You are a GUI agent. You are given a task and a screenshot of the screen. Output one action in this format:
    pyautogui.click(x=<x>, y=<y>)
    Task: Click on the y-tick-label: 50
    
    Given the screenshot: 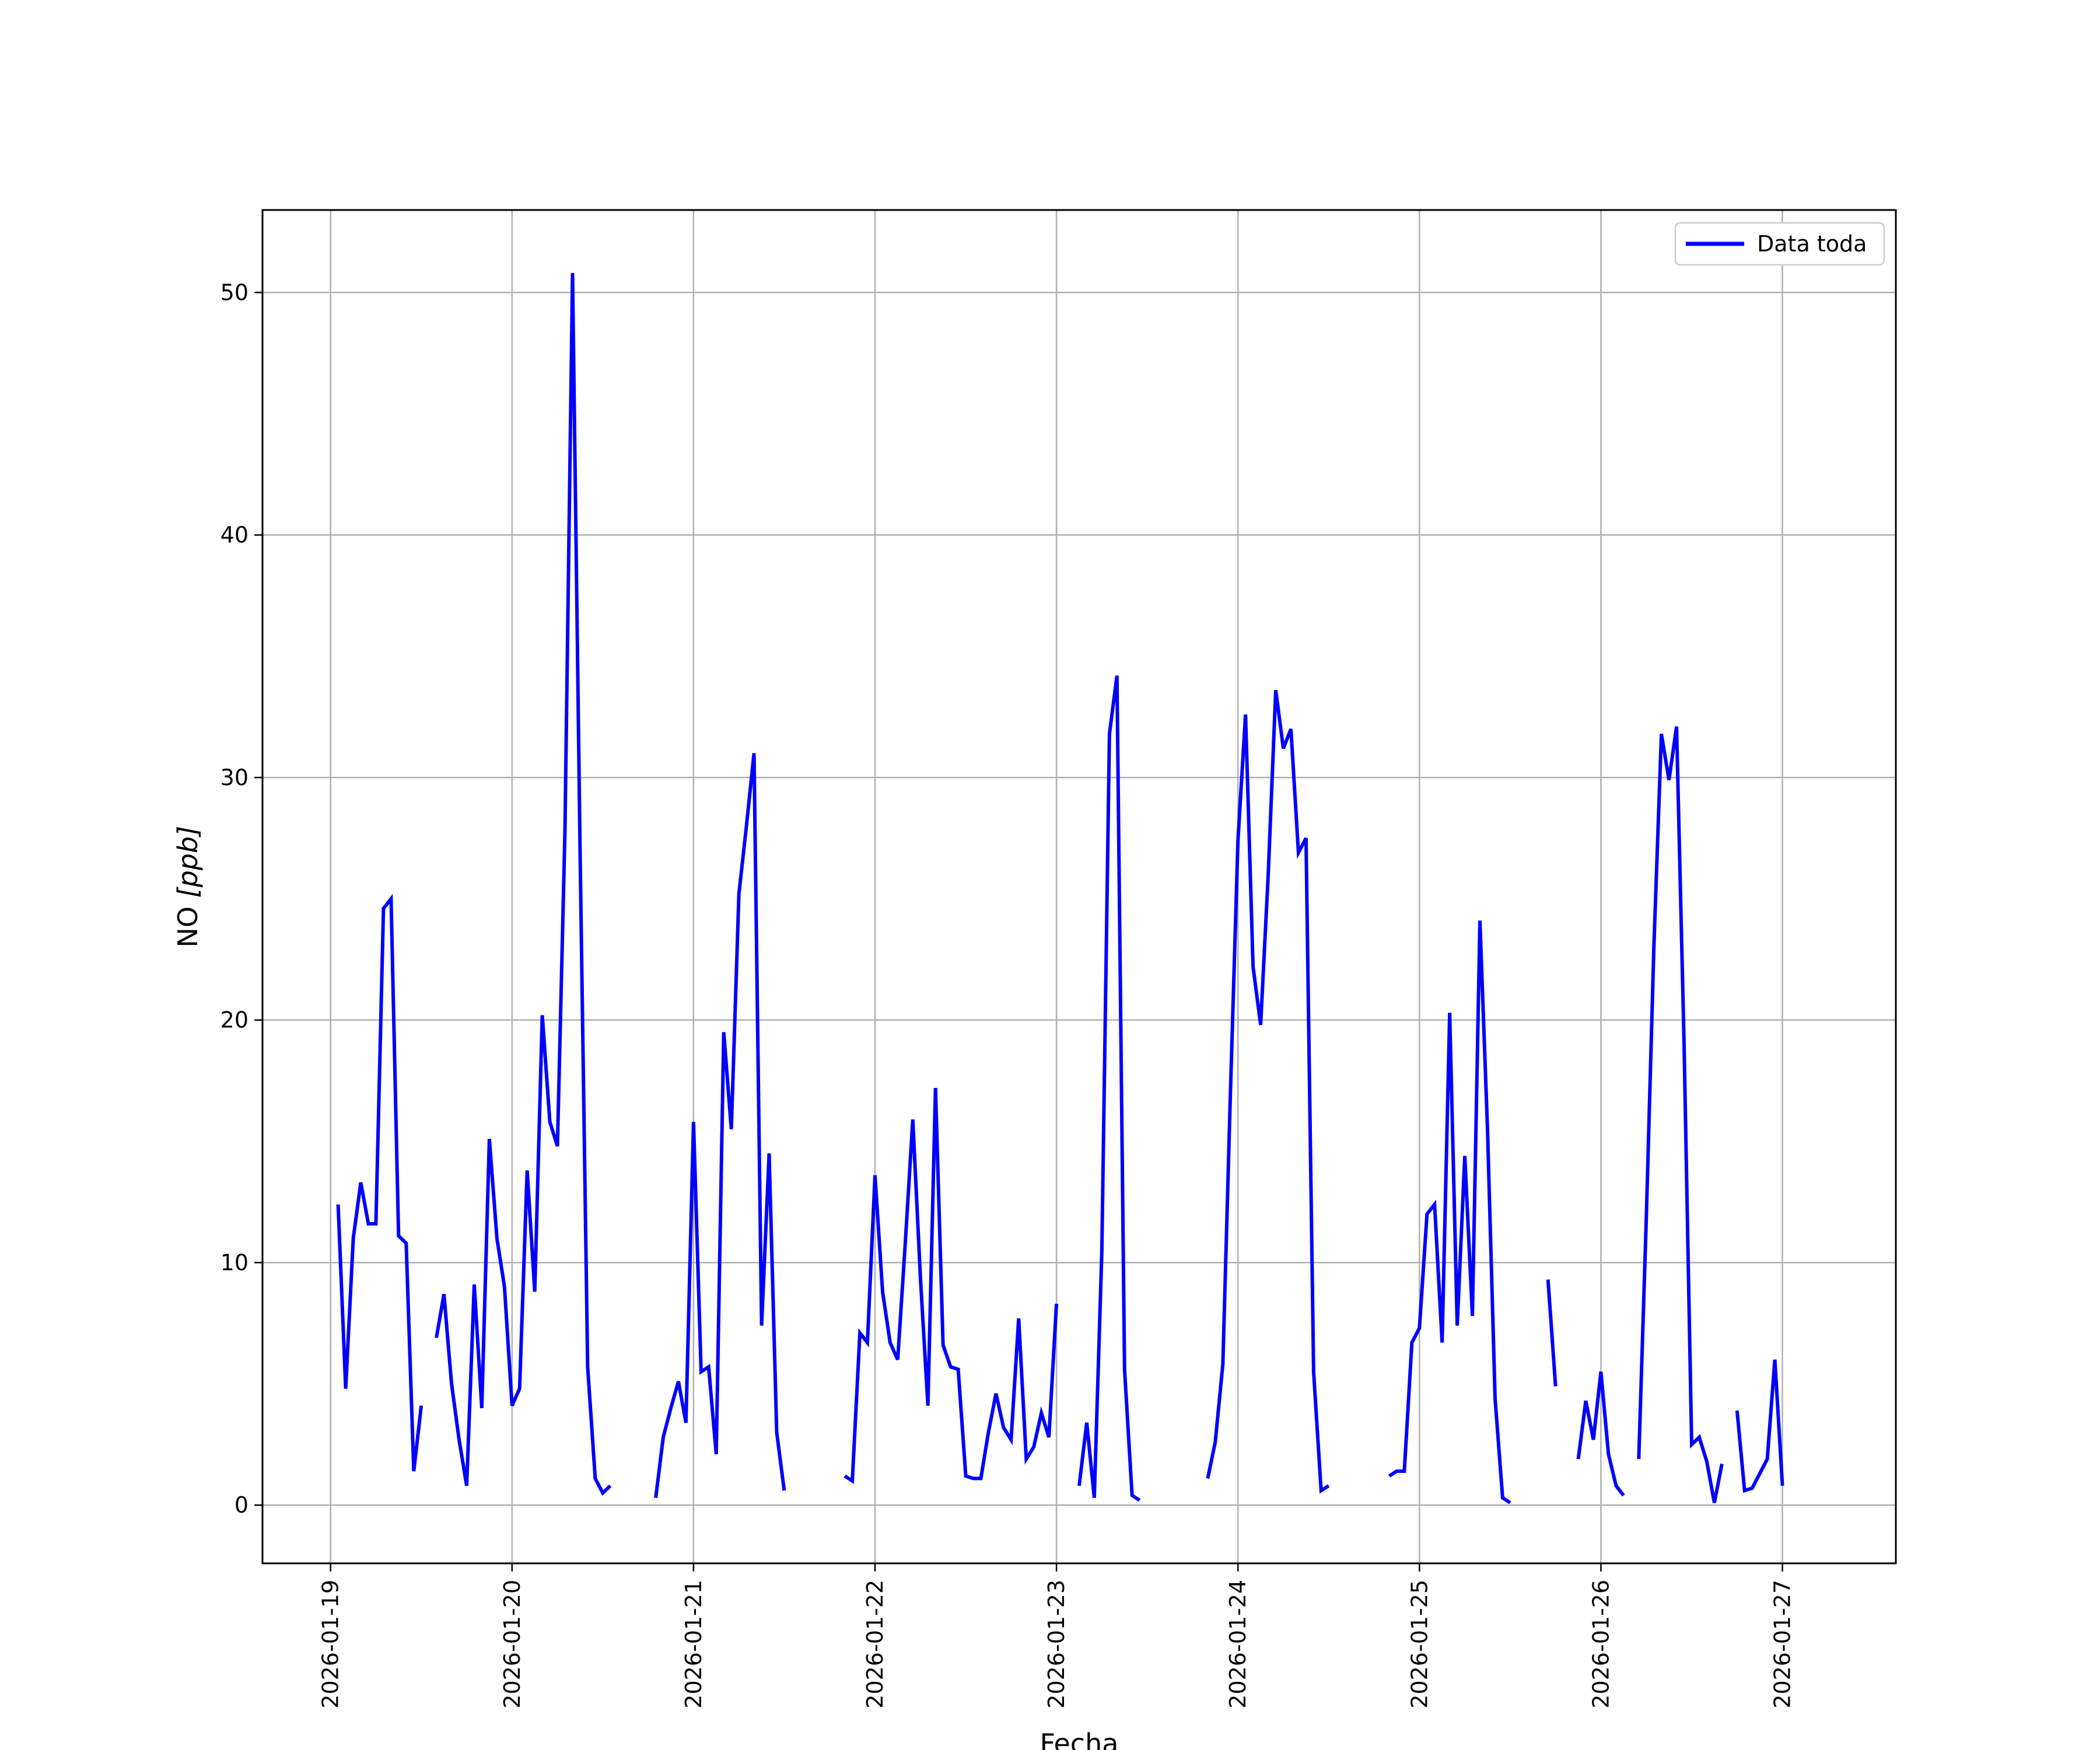 What is the action you would take?
    pyautogui.click(x=235, y=292)
    